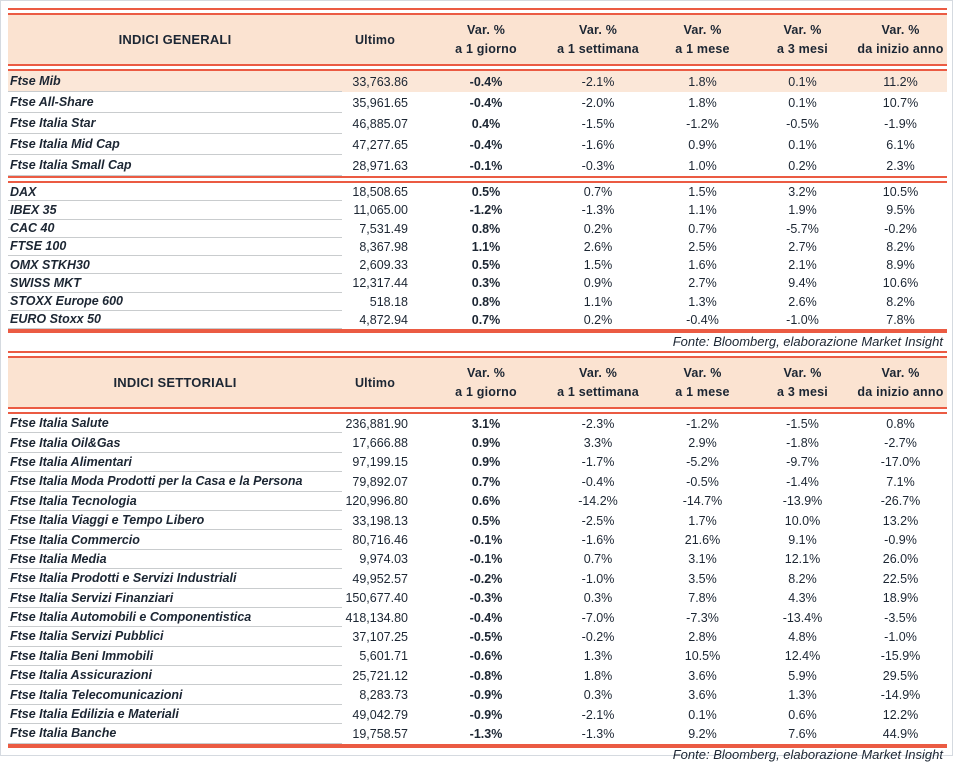 This screenshot has width=953, height=762. Describe the element at coordinates (802, 540) in the screenshot. I see `var-3m-value: 9.1%` at that location.